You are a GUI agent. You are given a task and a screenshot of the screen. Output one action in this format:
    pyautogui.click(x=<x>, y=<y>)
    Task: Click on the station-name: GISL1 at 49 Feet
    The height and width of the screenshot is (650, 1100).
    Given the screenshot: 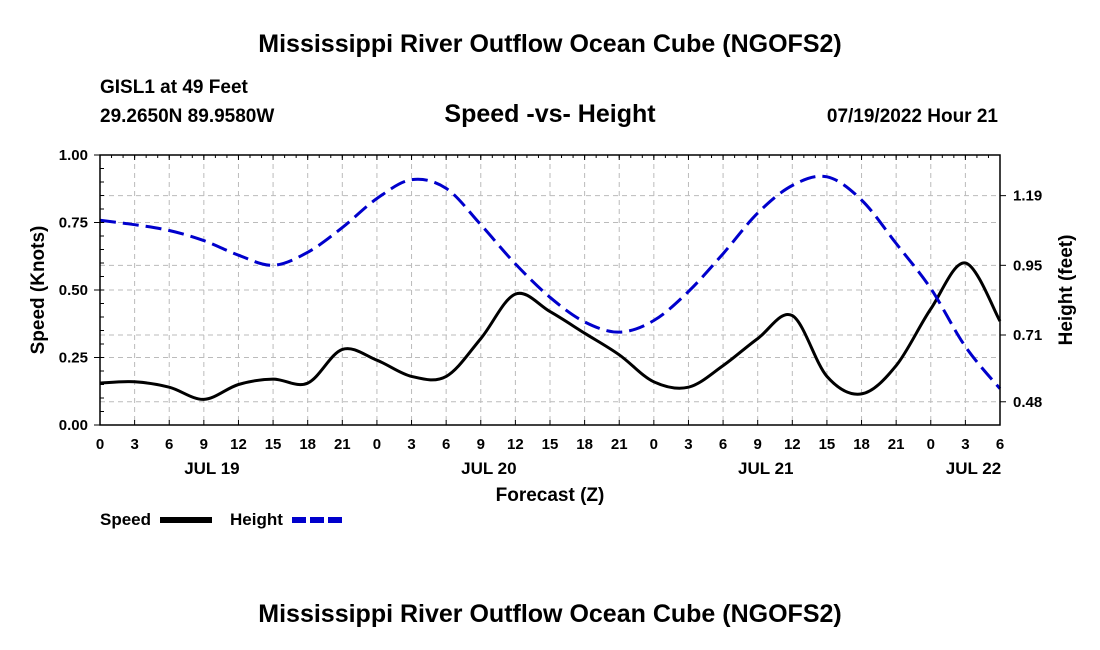 What is the action you would take?
    pyautogui.click(x=174, y=87)
    